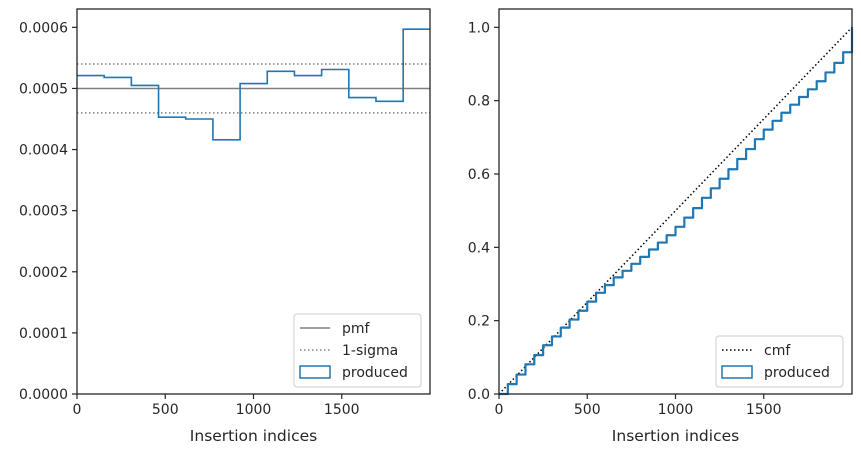 The image size is (861, 453). I want to click on pmf-legend-label: pmf, so click(356, 329).